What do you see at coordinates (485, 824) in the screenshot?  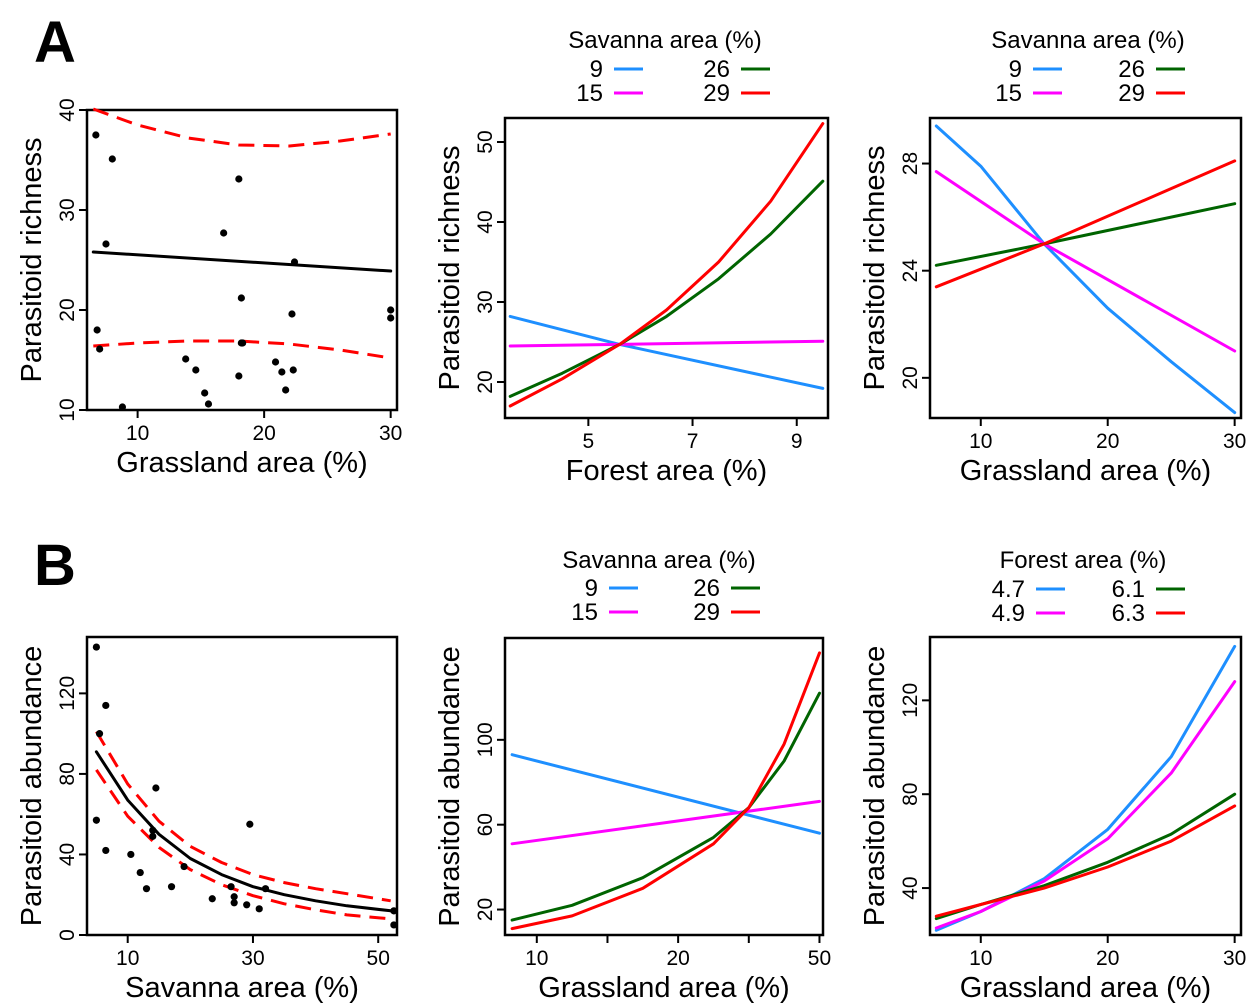 I see `y-tick-label: 60` at bounding box center [485, 824].